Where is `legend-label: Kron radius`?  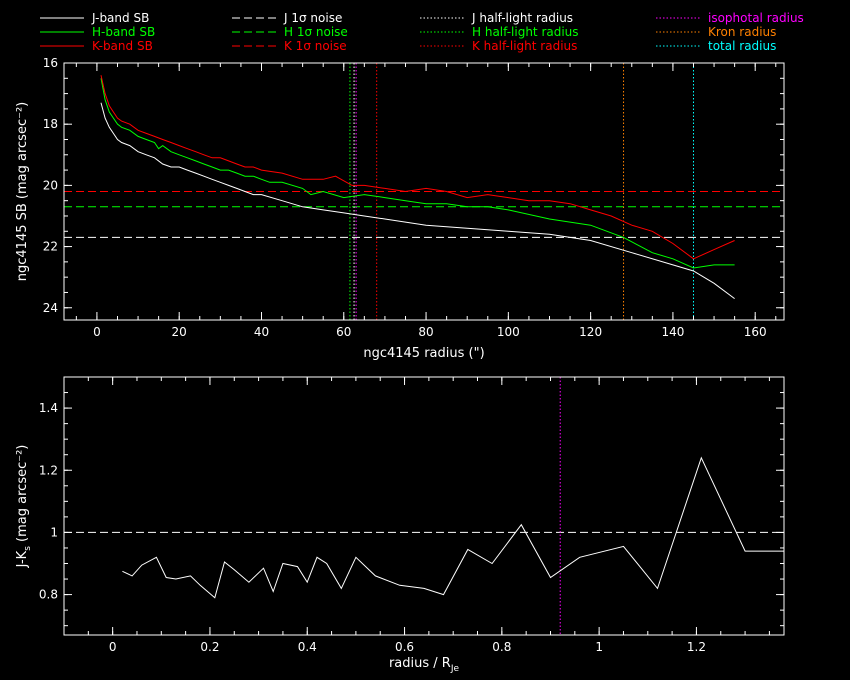
legend-label: Kron radius is located at coordinates (742, 32).